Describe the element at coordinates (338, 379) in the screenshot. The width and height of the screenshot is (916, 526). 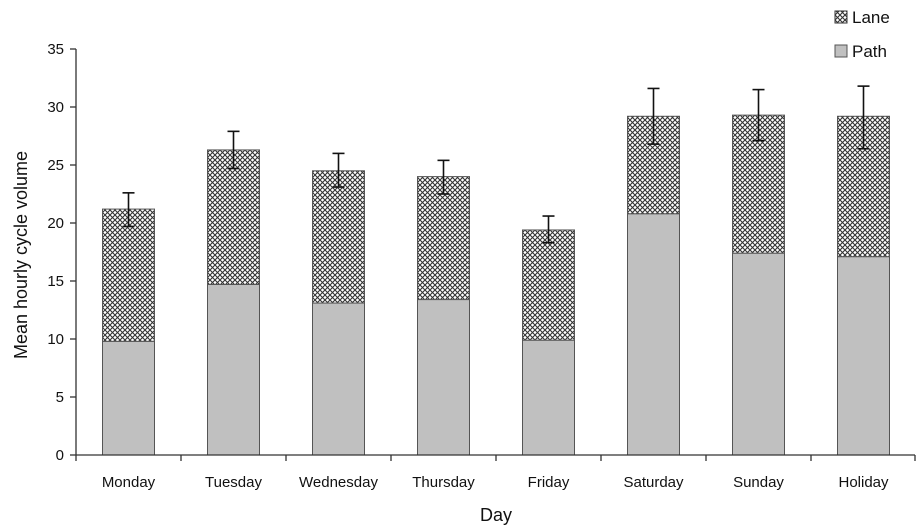
I see `bar-path-wednesday` at that location.